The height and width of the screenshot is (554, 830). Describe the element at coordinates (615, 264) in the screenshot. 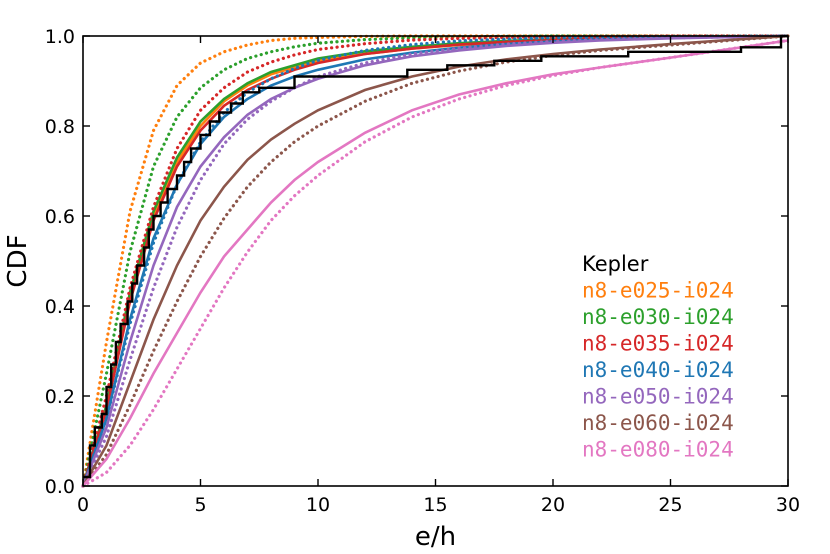

I see `legend-title: Kepler` at that location.